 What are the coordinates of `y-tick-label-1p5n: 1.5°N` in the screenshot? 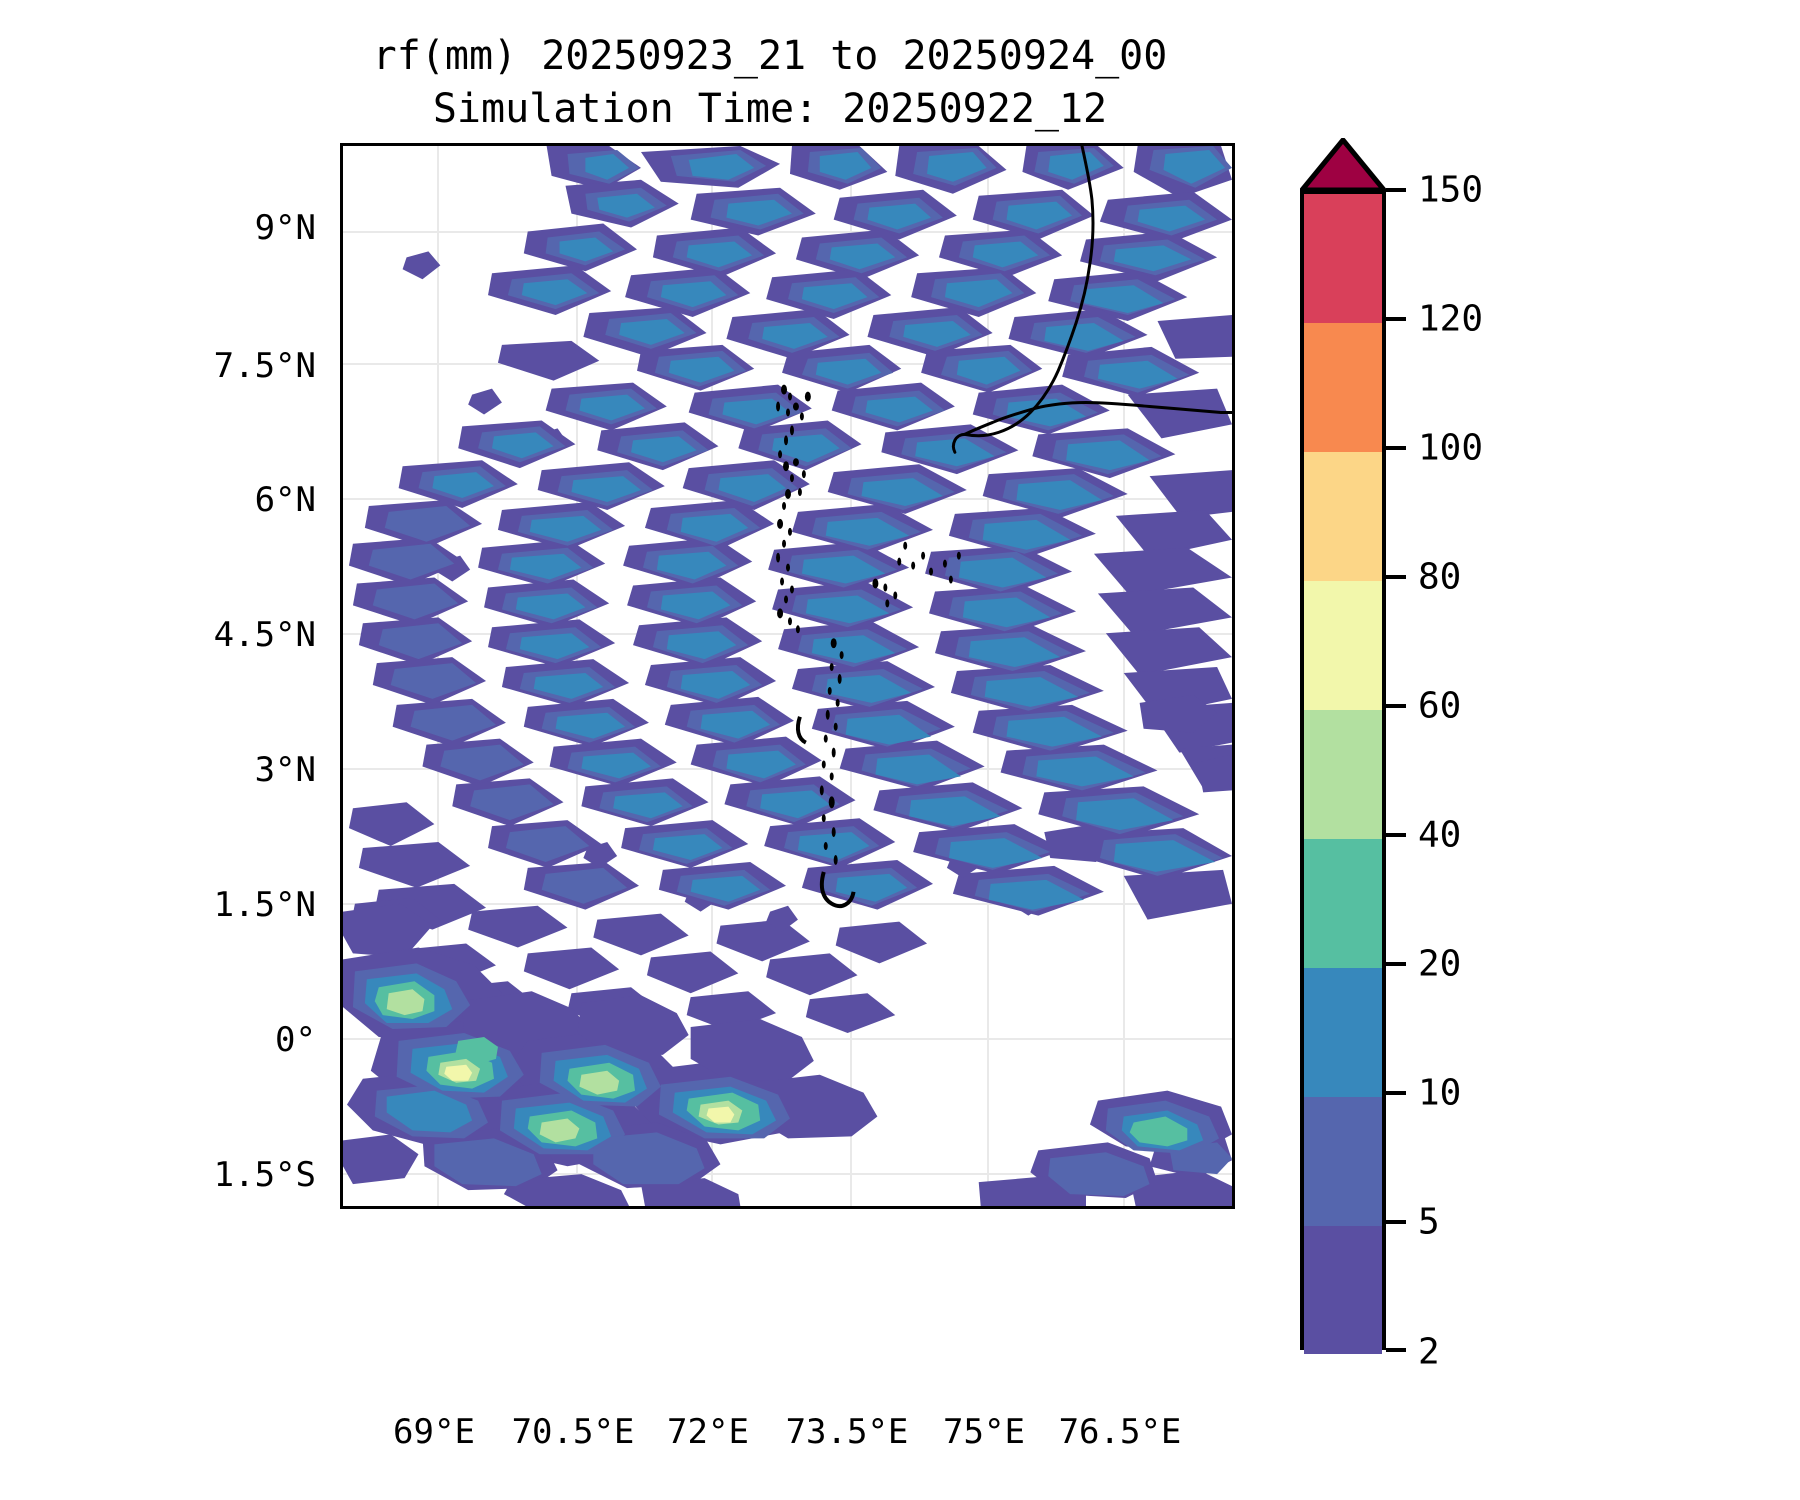 It's located at (264, 905).